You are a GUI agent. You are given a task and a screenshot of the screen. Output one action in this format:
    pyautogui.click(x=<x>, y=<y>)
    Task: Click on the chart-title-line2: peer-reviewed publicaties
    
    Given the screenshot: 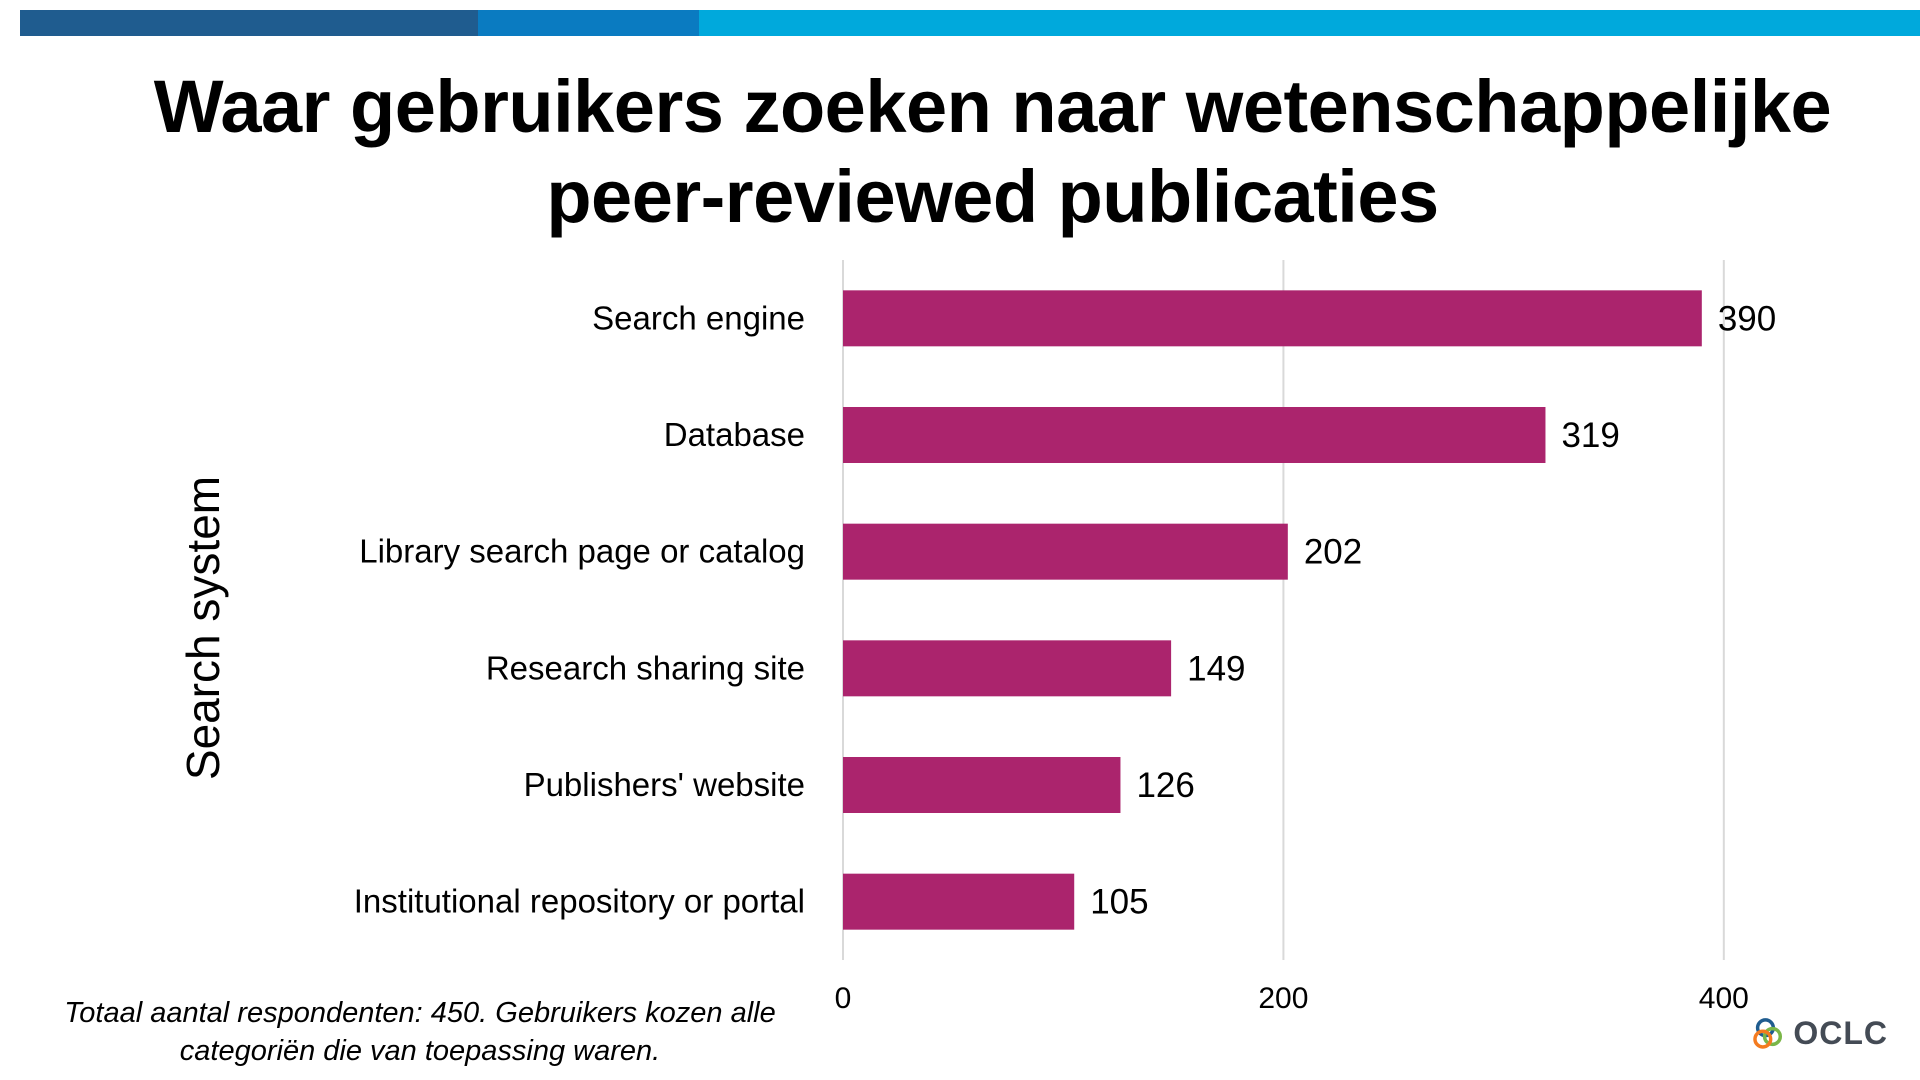 What is the action you would take?
    pyautogui.click(x=992, y=196)
    